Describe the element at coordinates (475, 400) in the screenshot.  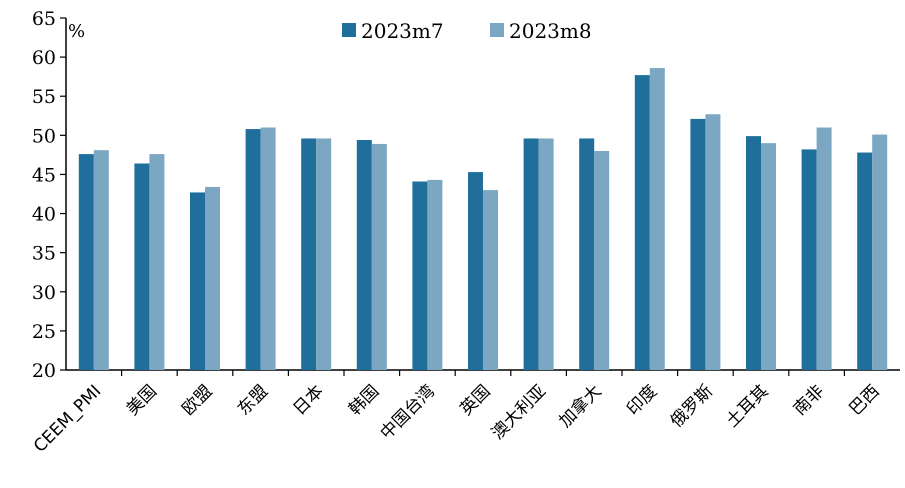
I see `x-tick-label: 英国` at that location.